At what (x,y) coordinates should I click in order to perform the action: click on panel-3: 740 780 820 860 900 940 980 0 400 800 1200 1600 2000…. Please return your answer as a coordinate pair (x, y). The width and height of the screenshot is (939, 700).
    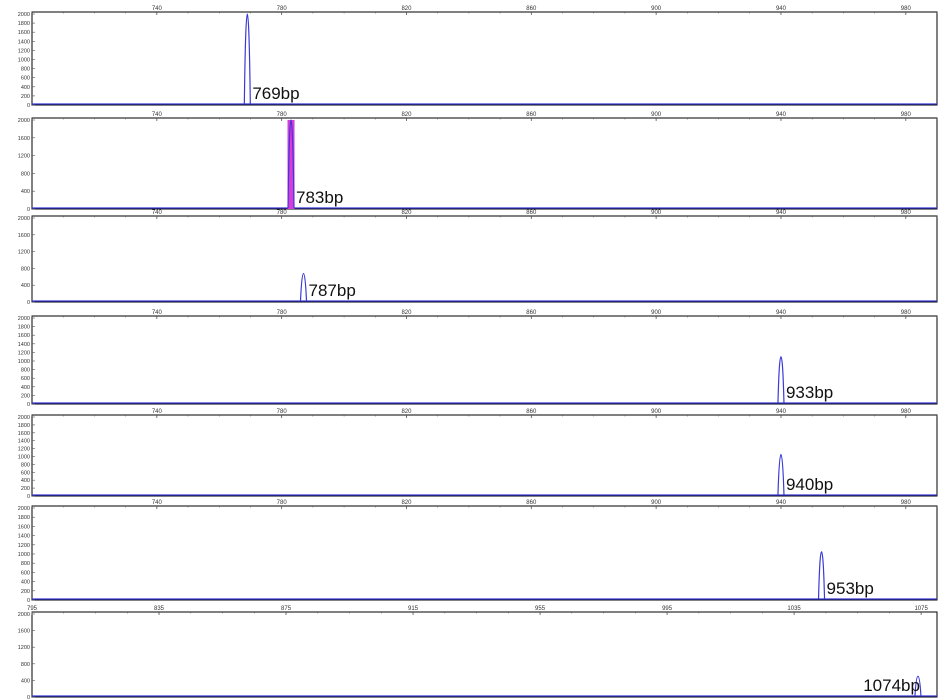
    Looking at the image, I should click on (478, 258).